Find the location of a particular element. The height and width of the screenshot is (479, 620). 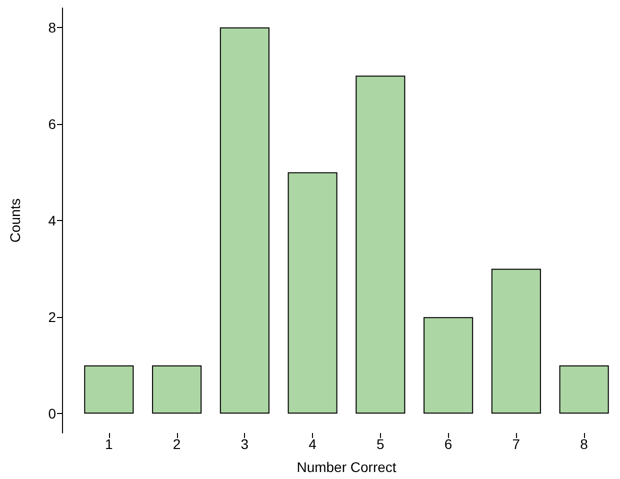

x-axis-title: Number Correct is located at coordinates (346, 467).